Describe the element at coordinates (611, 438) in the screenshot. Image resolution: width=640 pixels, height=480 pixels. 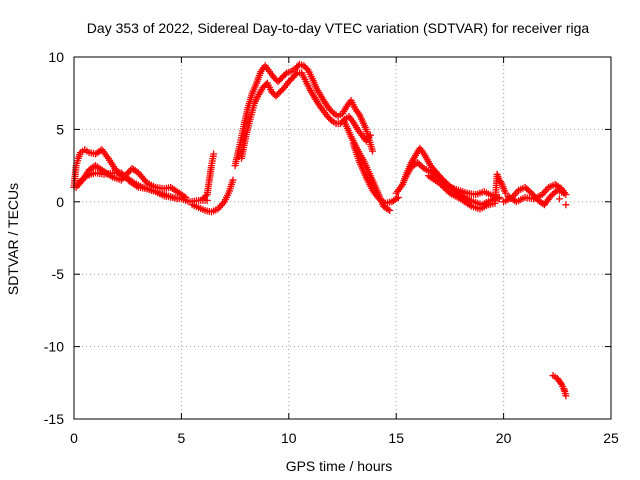
I see `x-tick-label: 25` at that location.